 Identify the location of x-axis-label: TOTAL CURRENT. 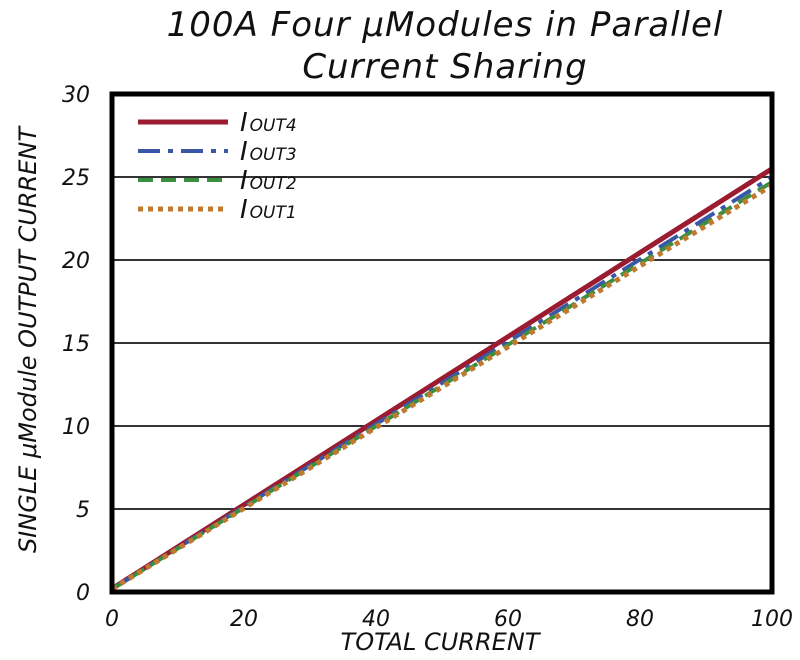
(441, 641).